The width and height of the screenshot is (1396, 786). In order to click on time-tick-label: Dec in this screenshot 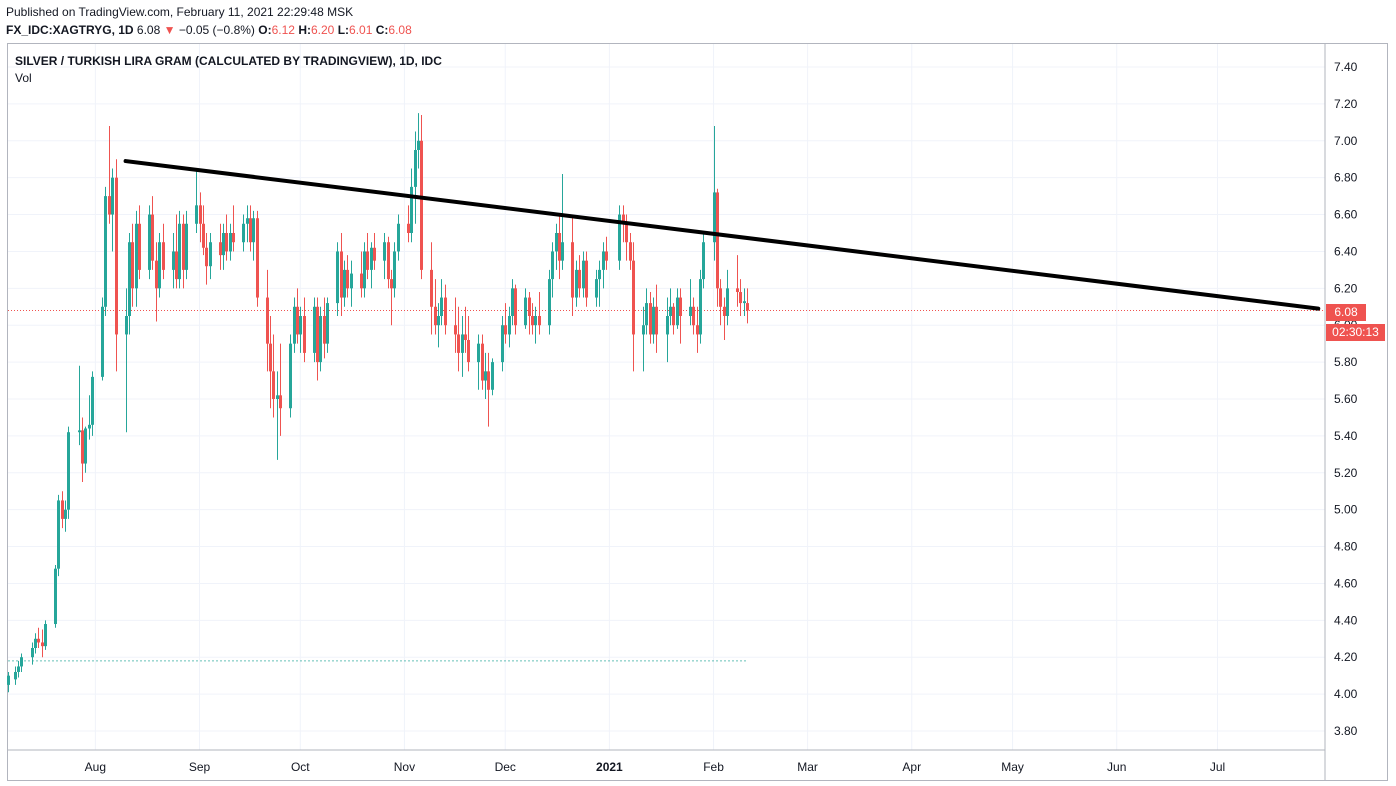, I will do `click(505, 767)`.